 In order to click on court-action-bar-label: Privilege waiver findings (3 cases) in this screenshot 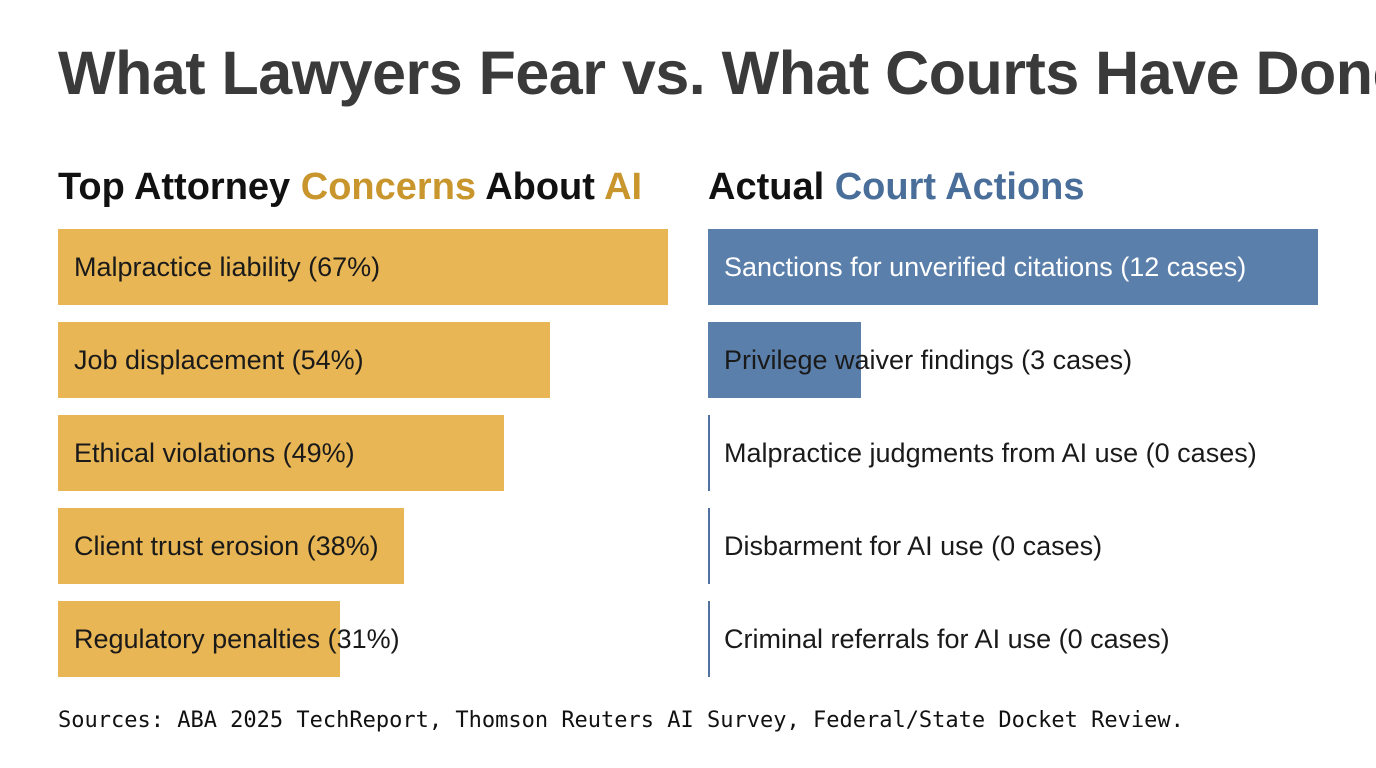, I will do `click(928, 360)`.